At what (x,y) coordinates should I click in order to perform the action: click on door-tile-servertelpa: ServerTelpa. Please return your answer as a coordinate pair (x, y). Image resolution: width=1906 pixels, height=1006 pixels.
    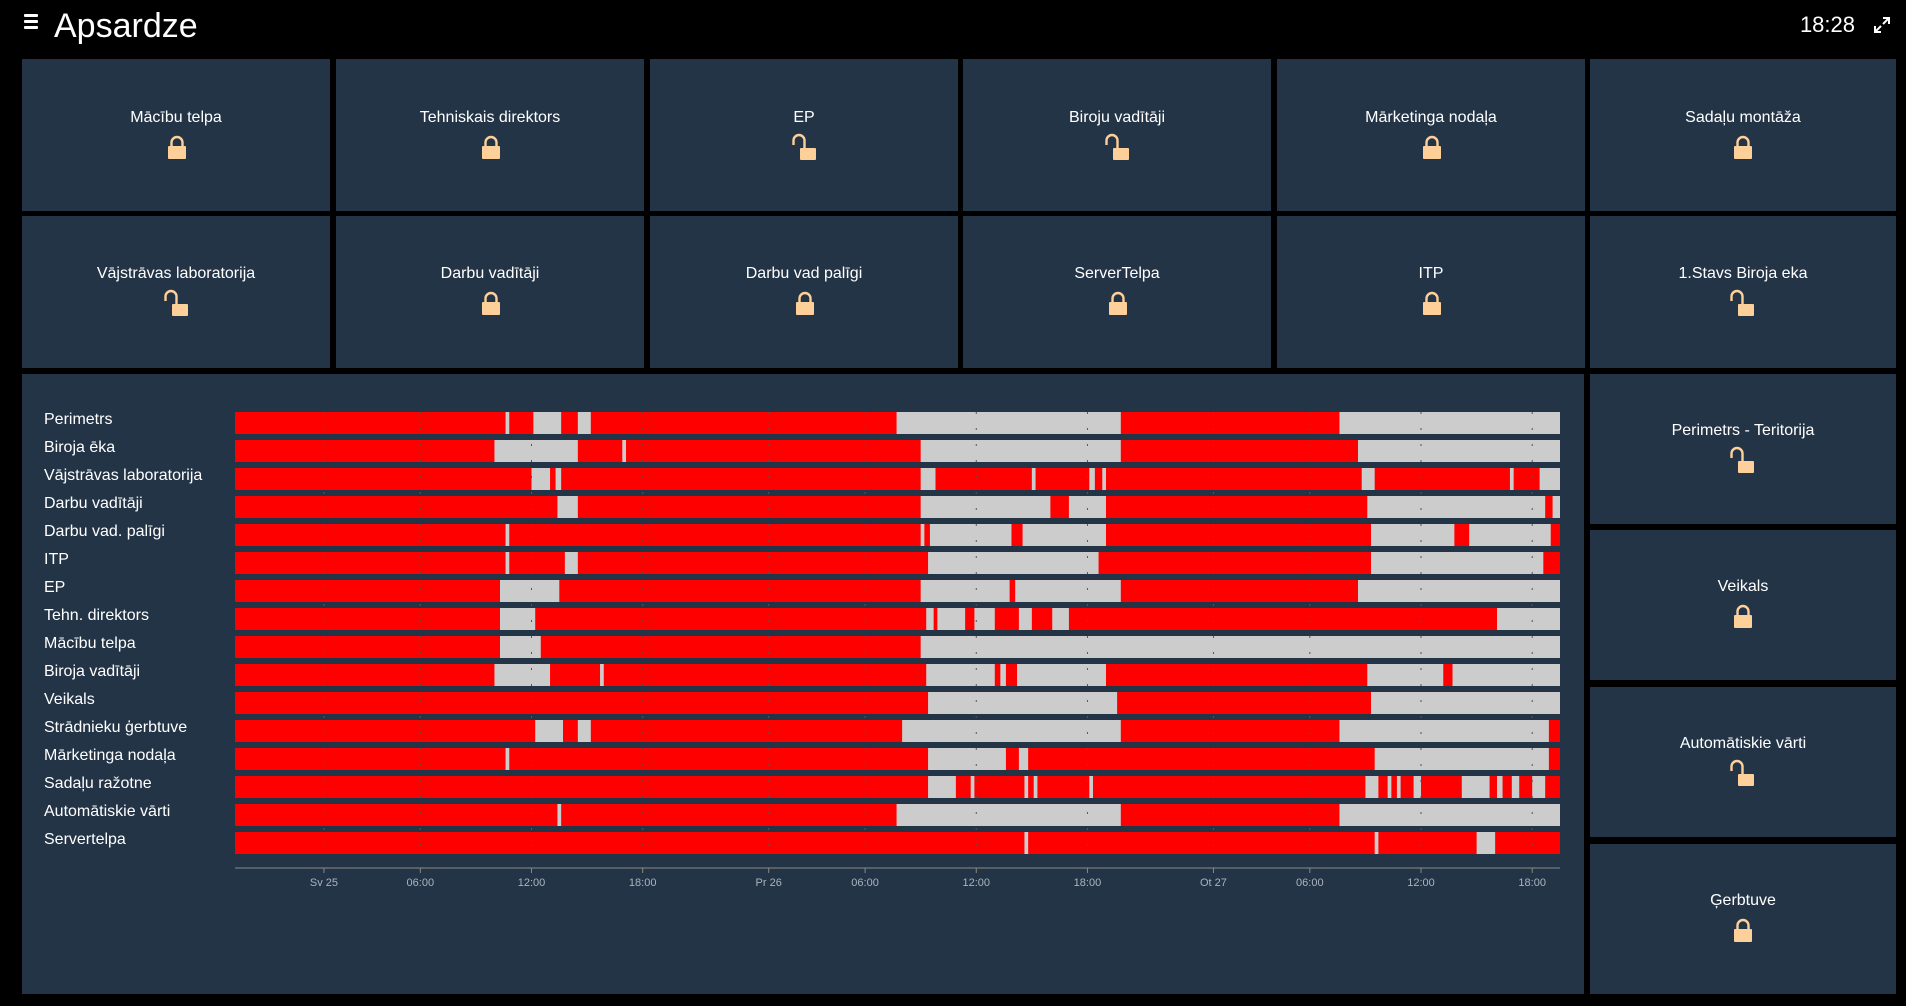
    Looking at the image, I should click on (1117, 292).